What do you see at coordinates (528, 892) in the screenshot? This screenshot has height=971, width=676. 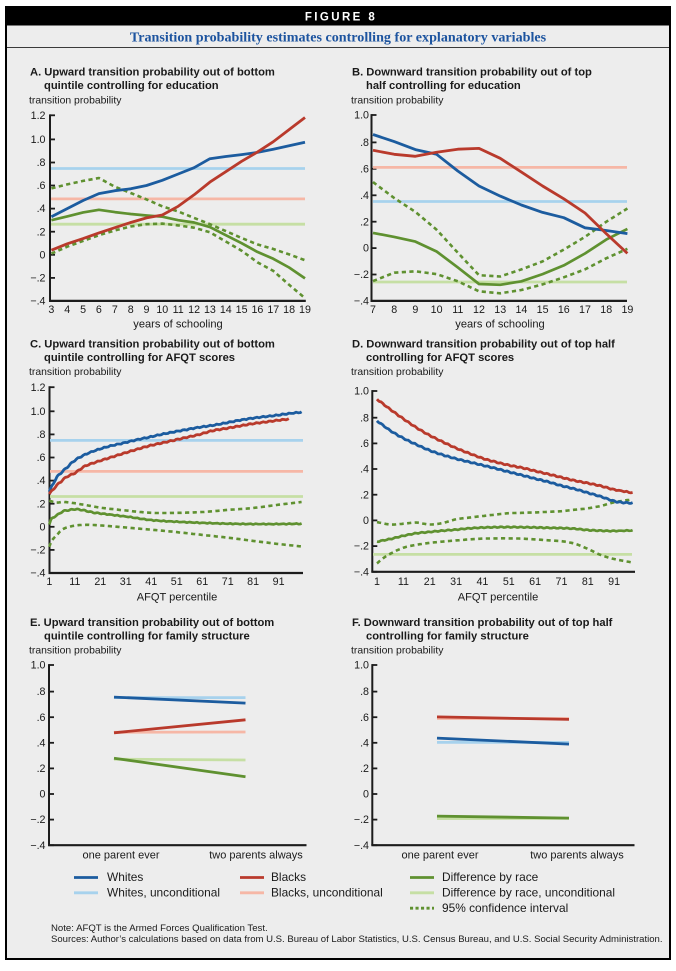 I see `svg-text:Difference by race, unconditio: Difference by race, unconditional` at bounding box center [528, 892].